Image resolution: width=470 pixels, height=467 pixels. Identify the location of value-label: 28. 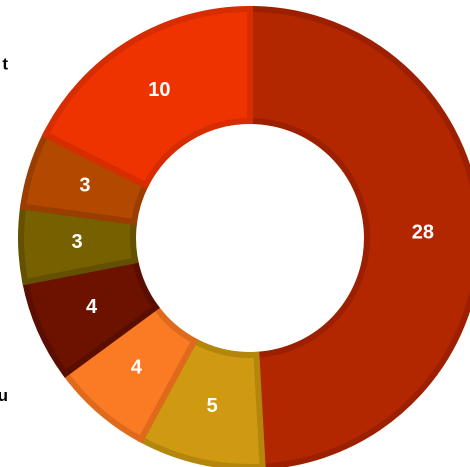
(423, 233).